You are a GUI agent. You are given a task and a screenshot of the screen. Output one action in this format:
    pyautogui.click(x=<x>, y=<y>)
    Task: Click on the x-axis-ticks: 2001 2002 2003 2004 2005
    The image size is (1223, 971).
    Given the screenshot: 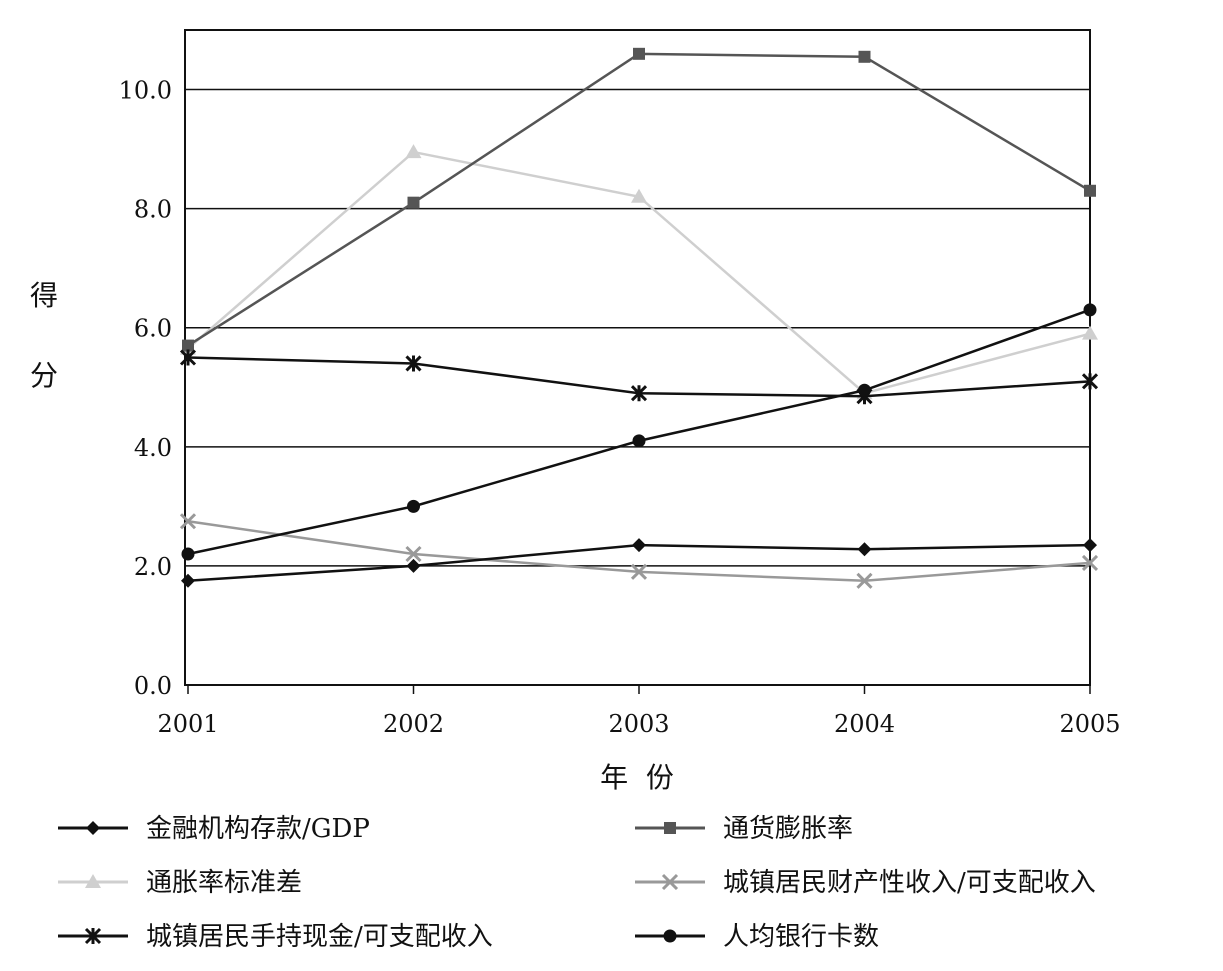 What is the action you would take?
    pyautogui.click(x=639, y=711)
    